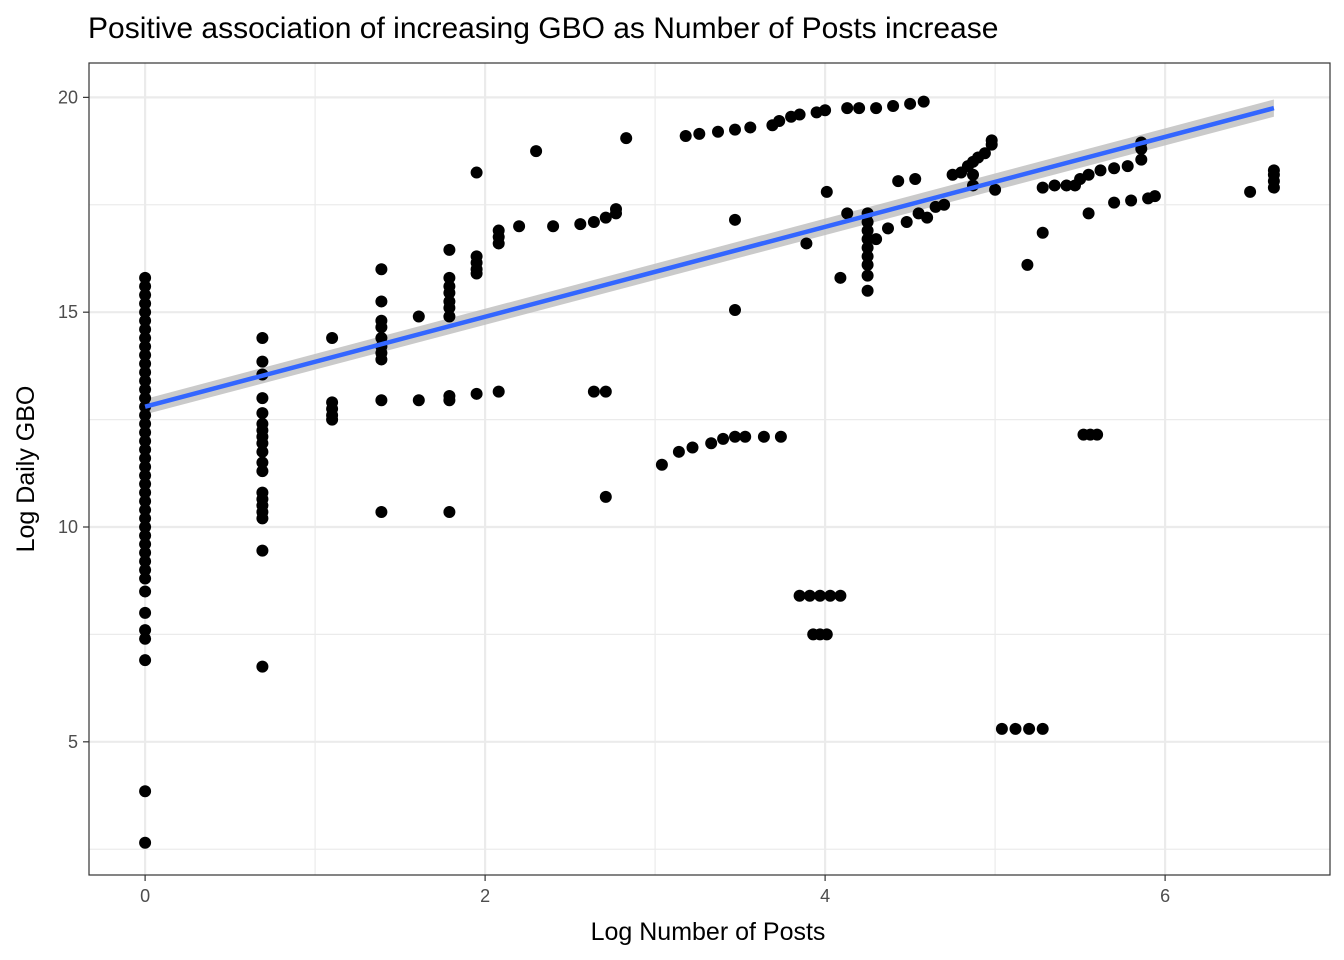 This screenshot has height=960, width=1344. I want to click on y-axis-title: Log Daily GBO, so click(26, 469).